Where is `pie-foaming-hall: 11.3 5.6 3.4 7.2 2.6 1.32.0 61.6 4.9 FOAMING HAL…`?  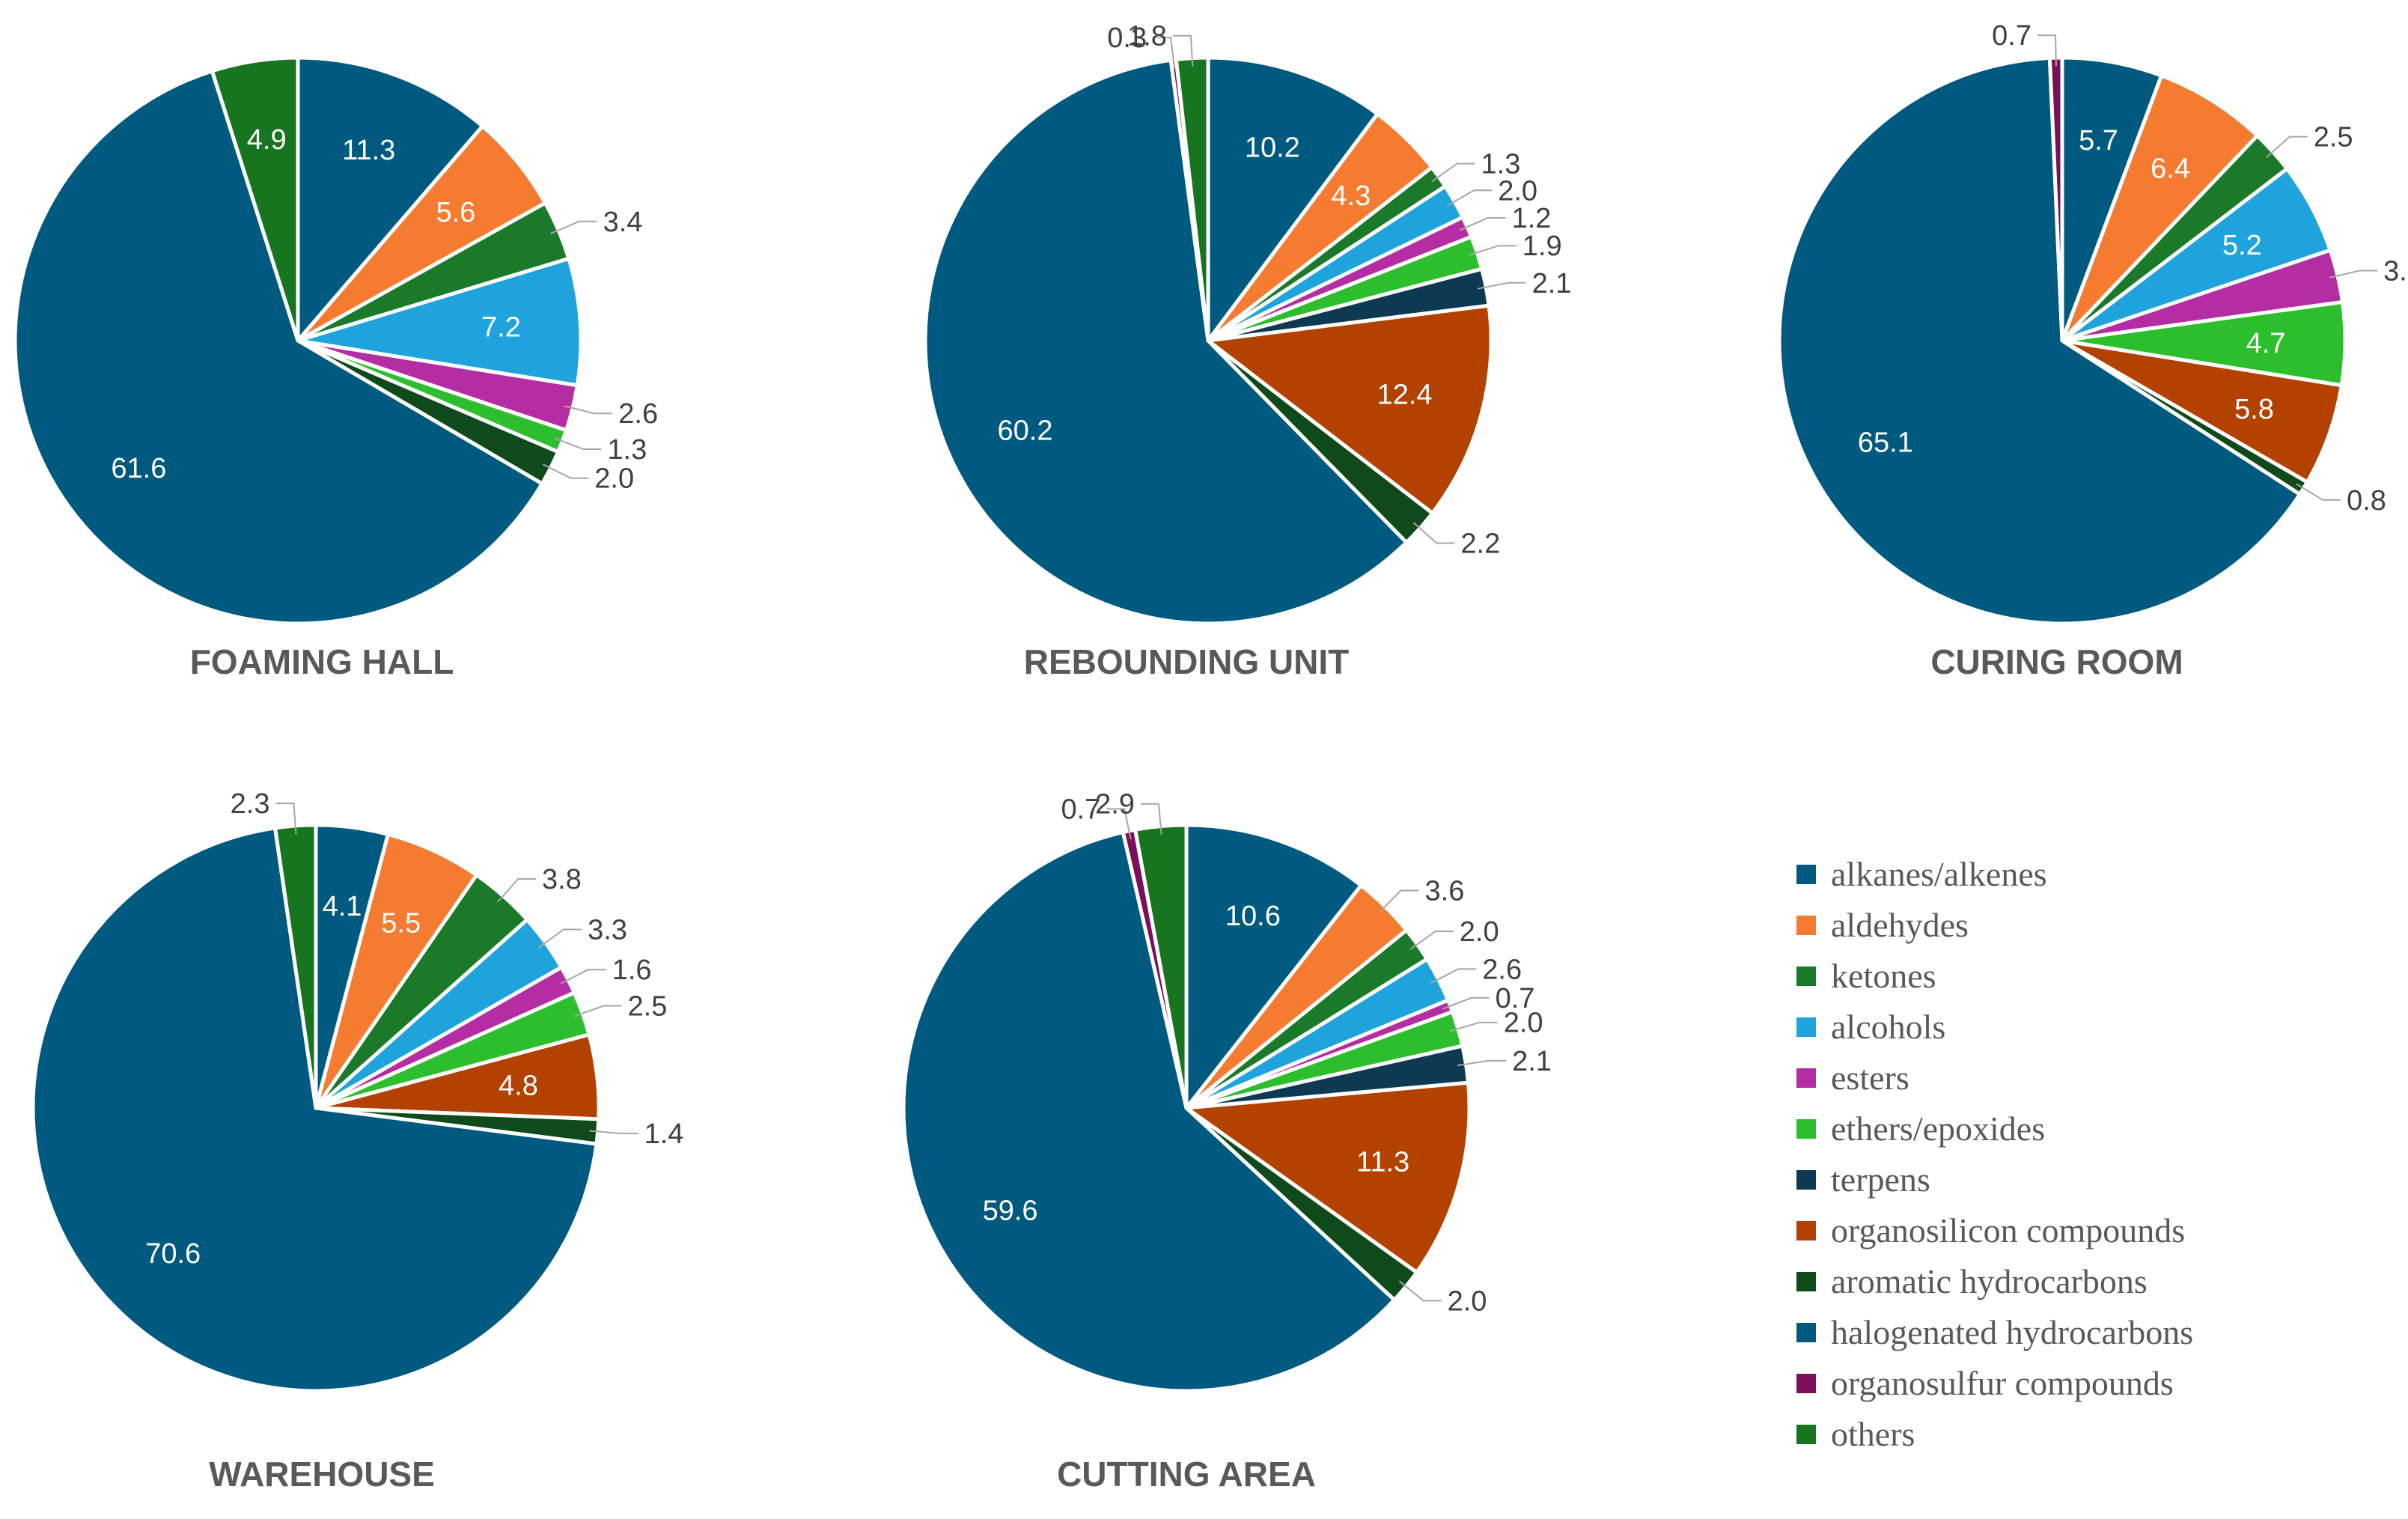
pie-foaming-hall: 11.3 5.6 3.4 7.2 2.6 1.32.0 61.6 4.9 FOAMING HAL… is located at coordinates (335, 368).